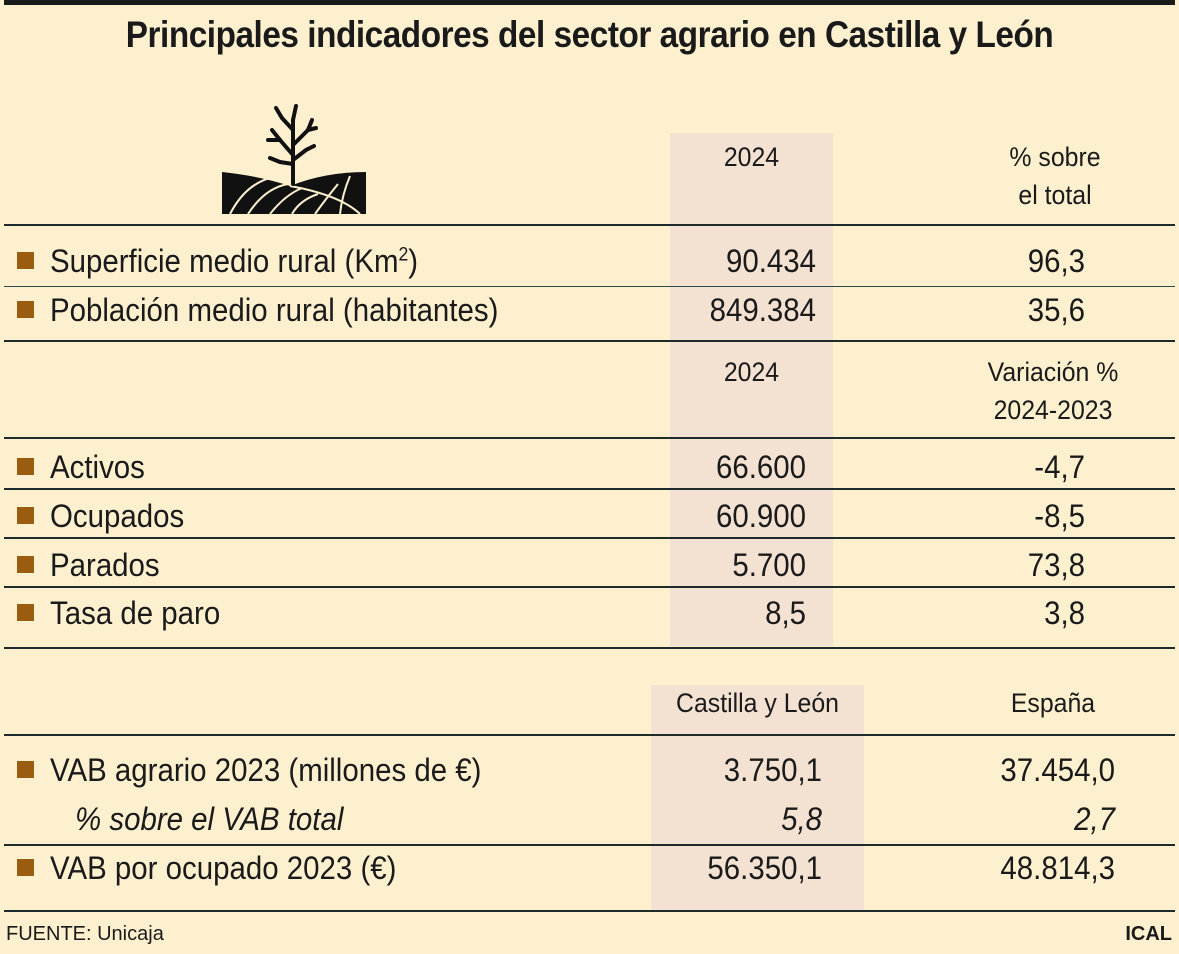  I want to click on row-label: Superficie medio rural (Km2), so click(234, 261).